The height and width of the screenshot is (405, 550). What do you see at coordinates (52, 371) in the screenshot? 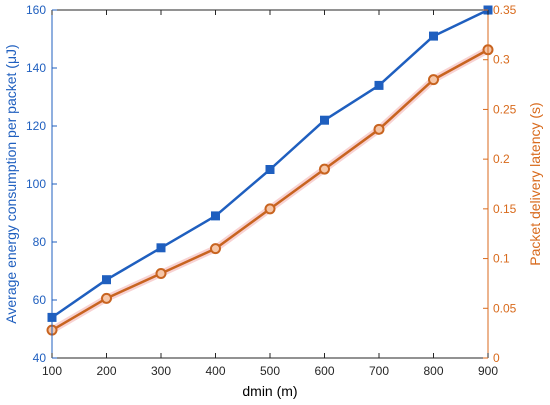
I see `x-tick-label: 100` at bounding box center [52, 371].